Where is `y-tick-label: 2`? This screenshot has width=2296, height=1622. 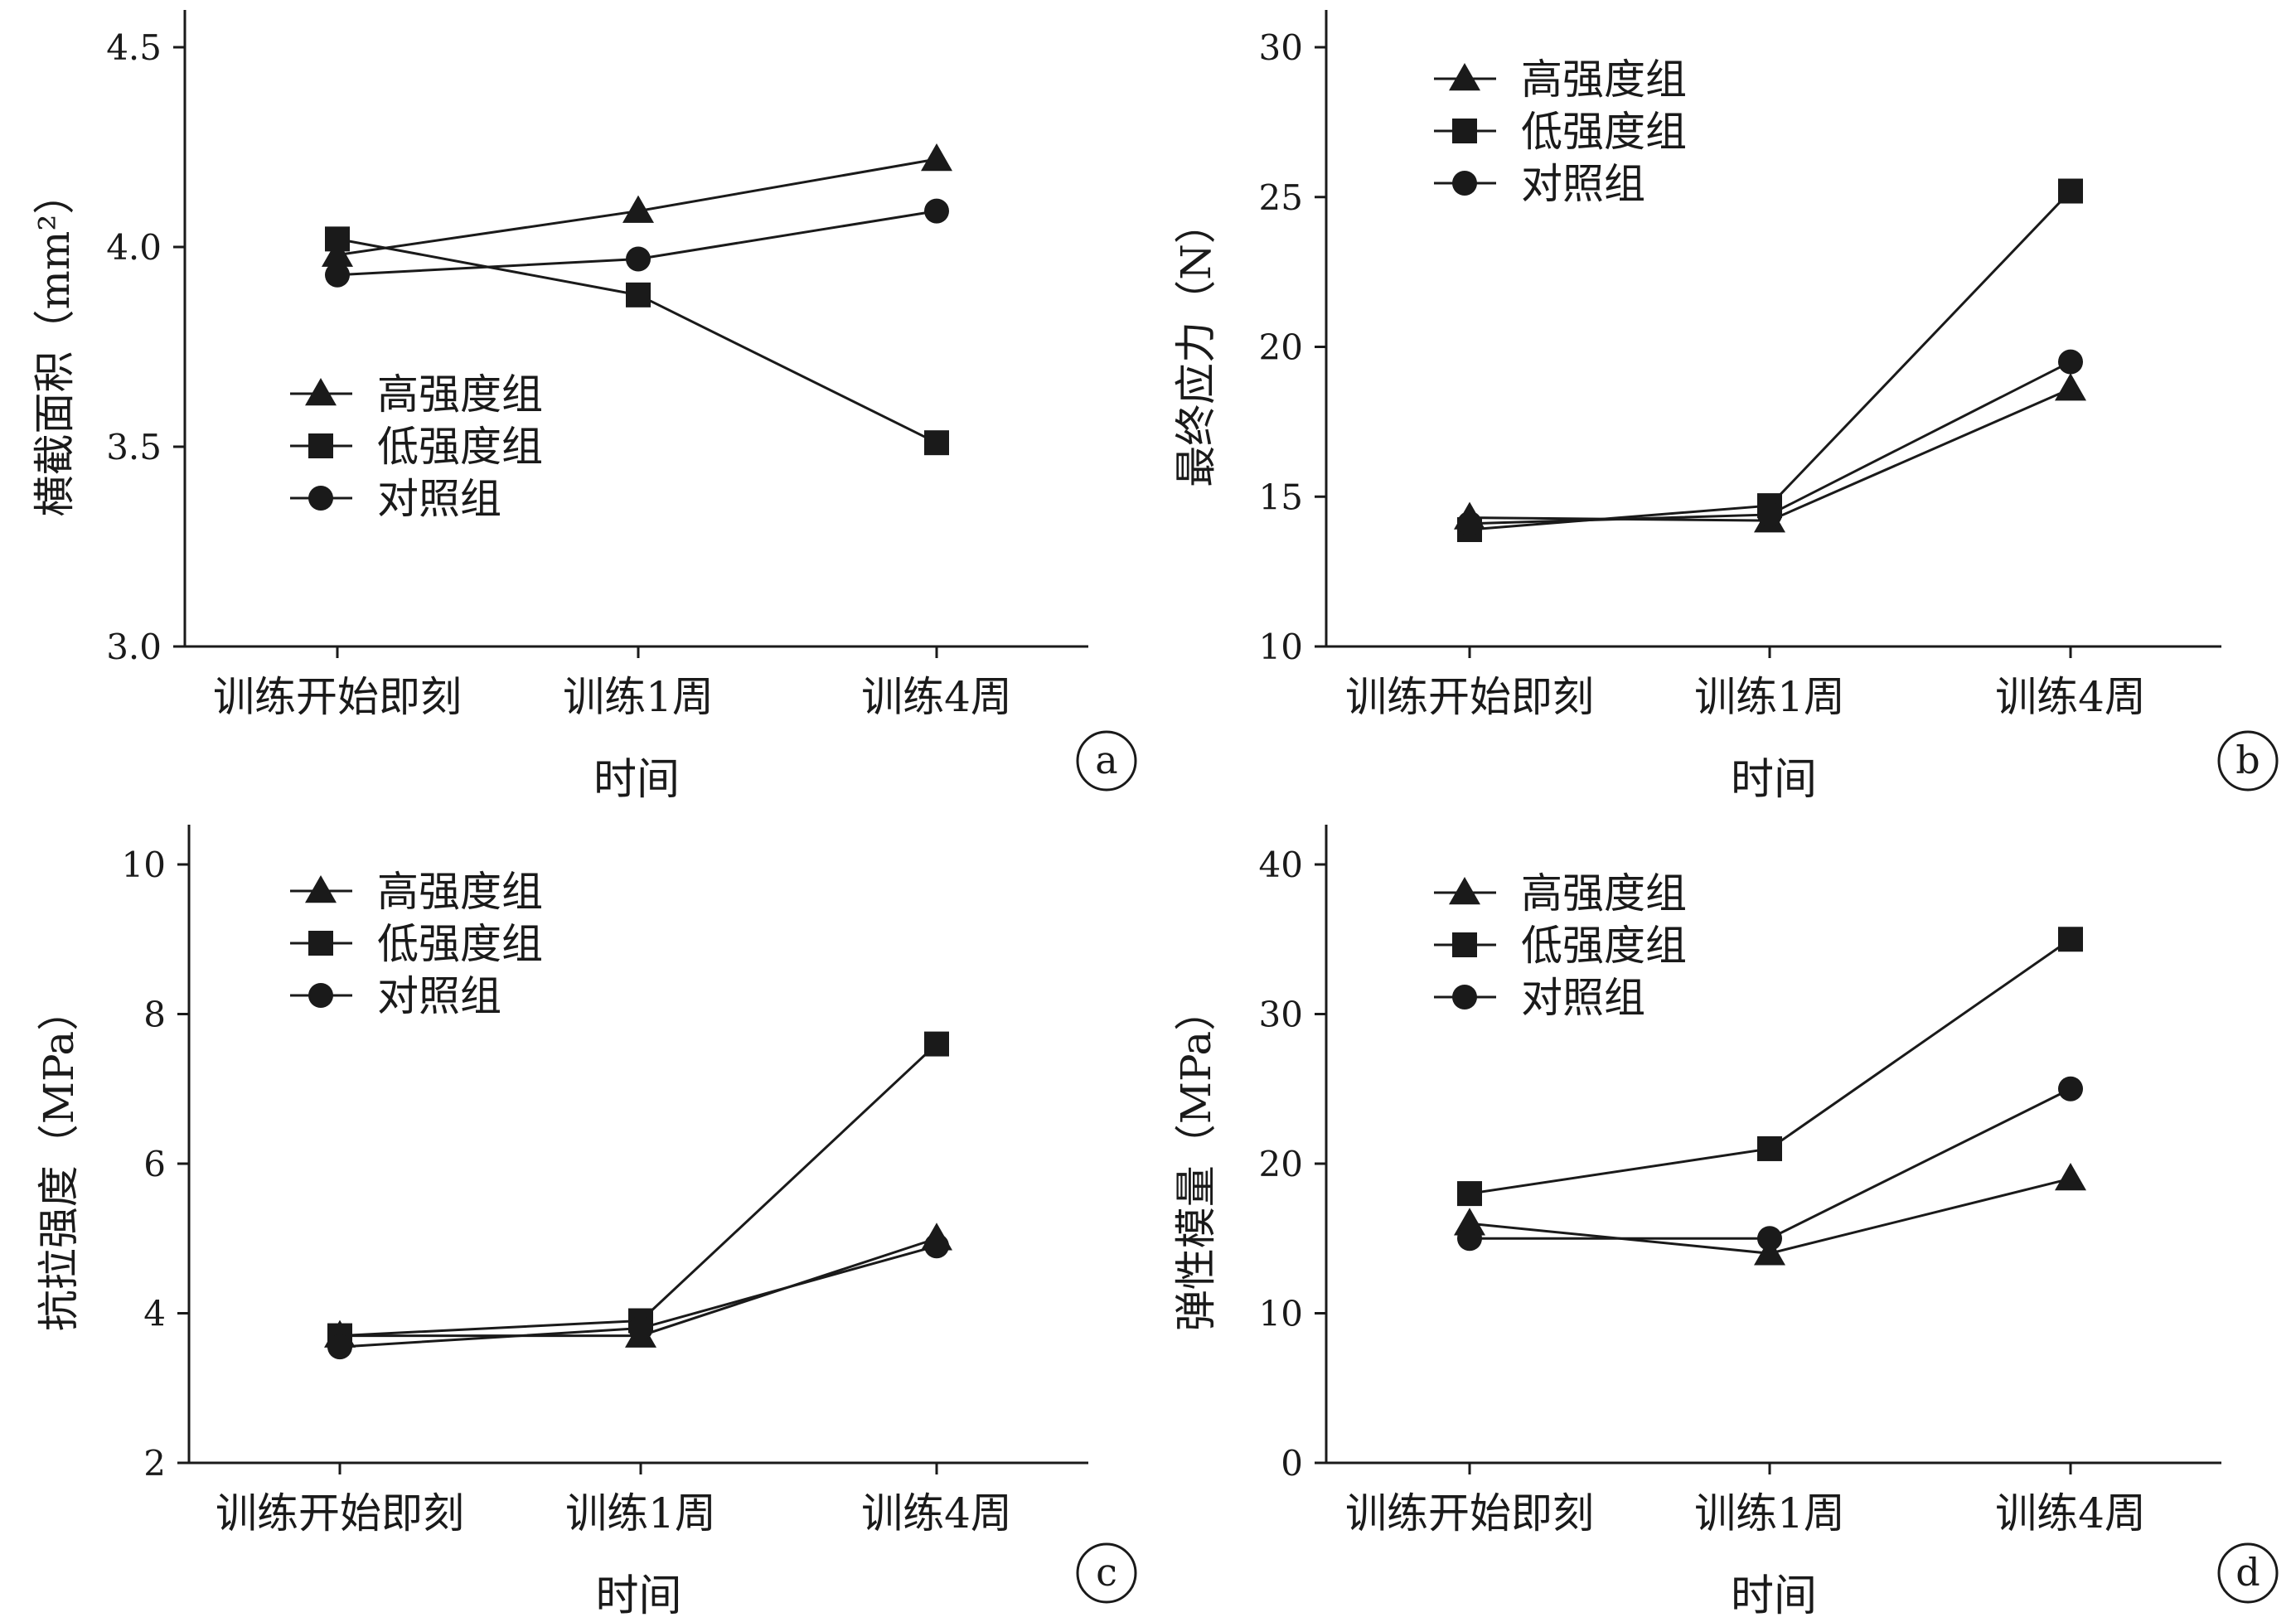 y-tick-label: 2 is located at coordinates (154, 1463).